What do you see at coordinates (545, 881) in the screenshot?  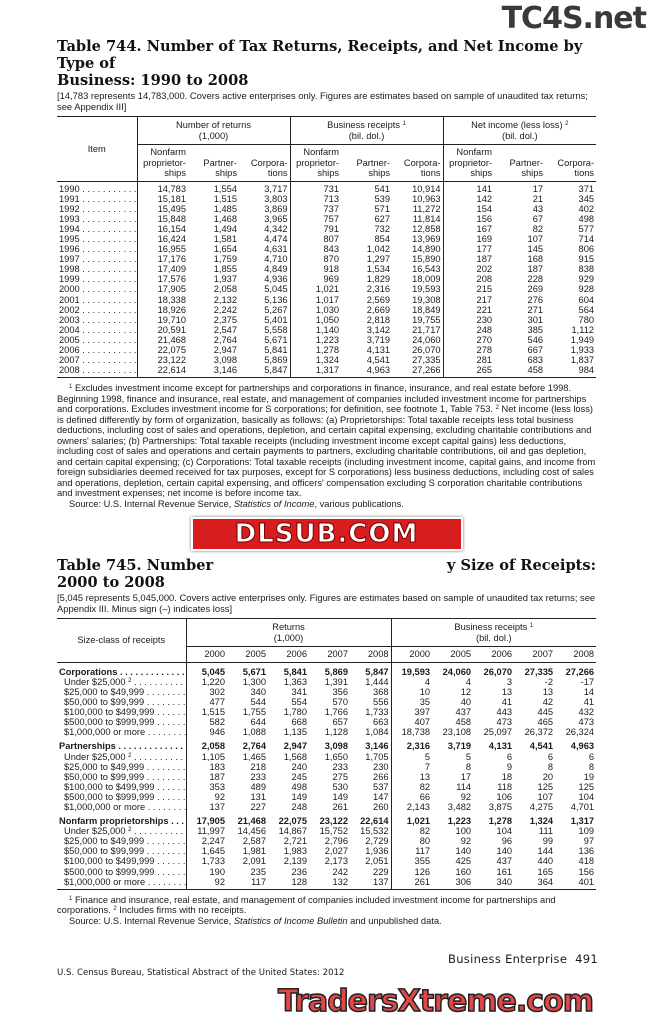 I see `cell: 364` at bounding box center [545, 881].